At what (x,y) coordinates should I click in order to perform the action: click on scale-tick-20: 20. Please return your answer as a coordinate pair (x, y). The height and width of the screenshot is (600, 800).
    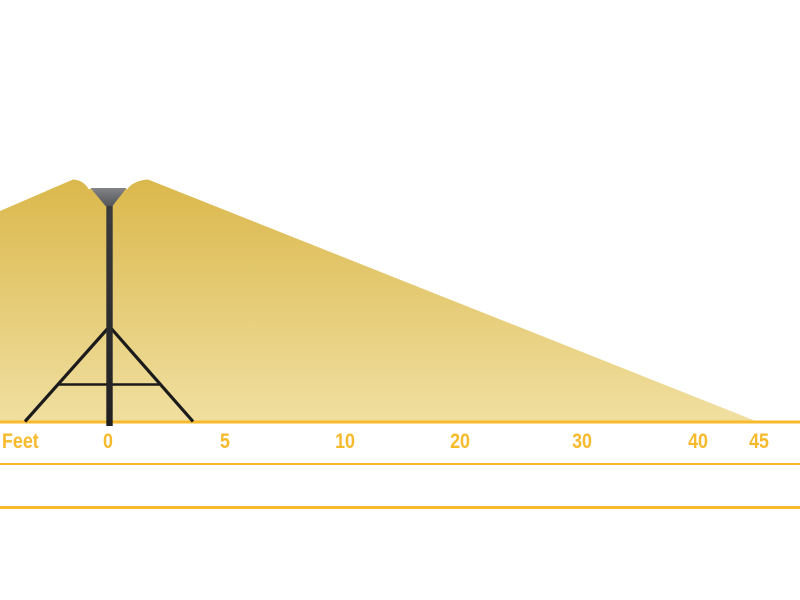
    Looking at the image, I should click on (460, 441).